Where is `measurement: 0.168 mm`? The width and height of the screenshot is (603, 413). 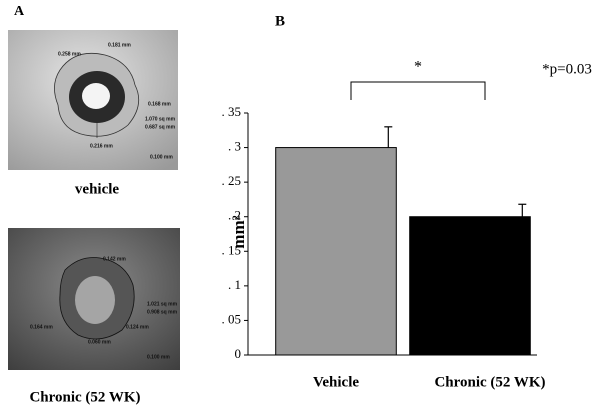 measurement: 0.168 mm is located at coordinates (159, 104).